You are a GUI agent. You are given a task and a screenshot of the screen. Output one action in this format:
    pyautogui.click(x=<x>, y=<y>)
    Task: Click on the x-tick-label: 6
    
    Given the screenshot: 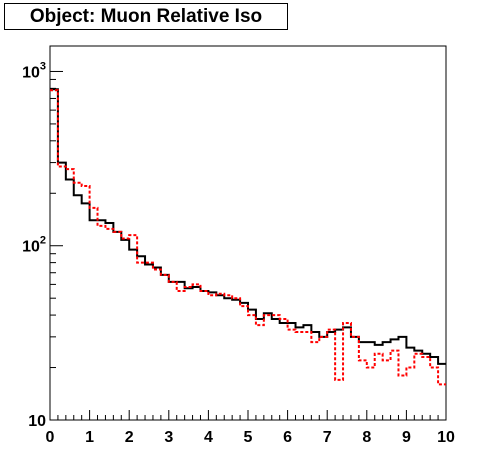 What is the action you would take?
    pyautogui.click(x=287, y=437)
    